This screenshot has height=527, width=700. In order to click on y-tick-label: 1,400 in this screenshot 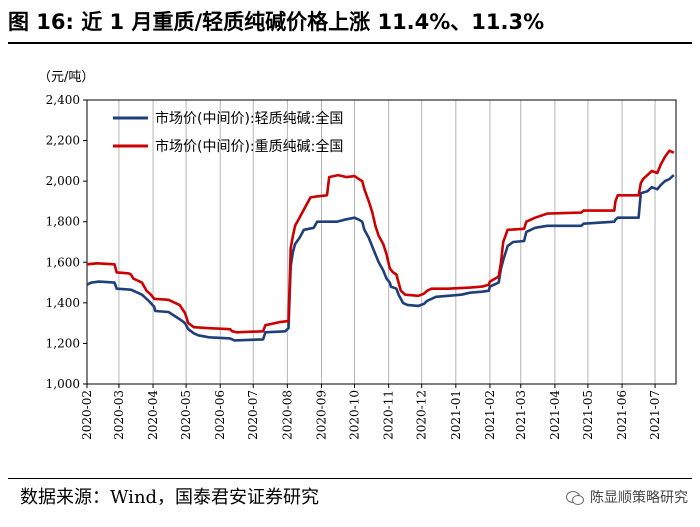, I will do `click(63, 303)`.